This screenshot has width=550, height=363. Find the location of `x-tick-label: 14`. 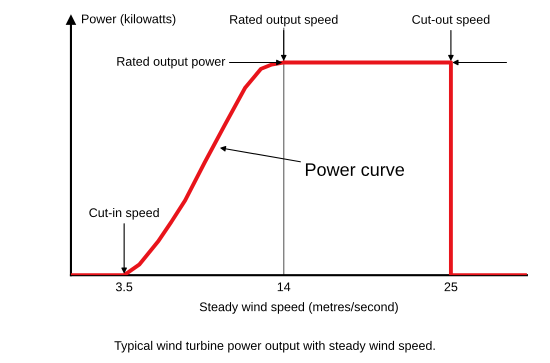

x-tick-label: 14 is located at coordinates (284, 287).